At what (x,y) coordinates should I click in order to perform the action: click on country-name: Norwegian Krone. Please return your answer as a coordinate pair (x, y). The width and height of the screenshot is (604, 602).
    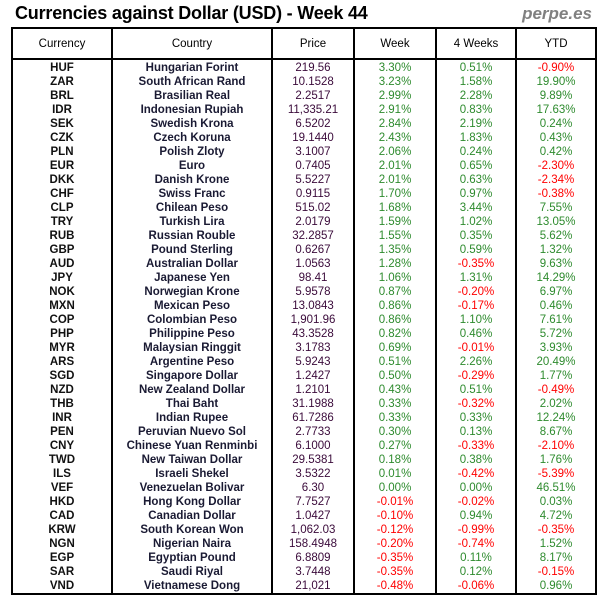
    Looking at the image, I should click on (192, 292).